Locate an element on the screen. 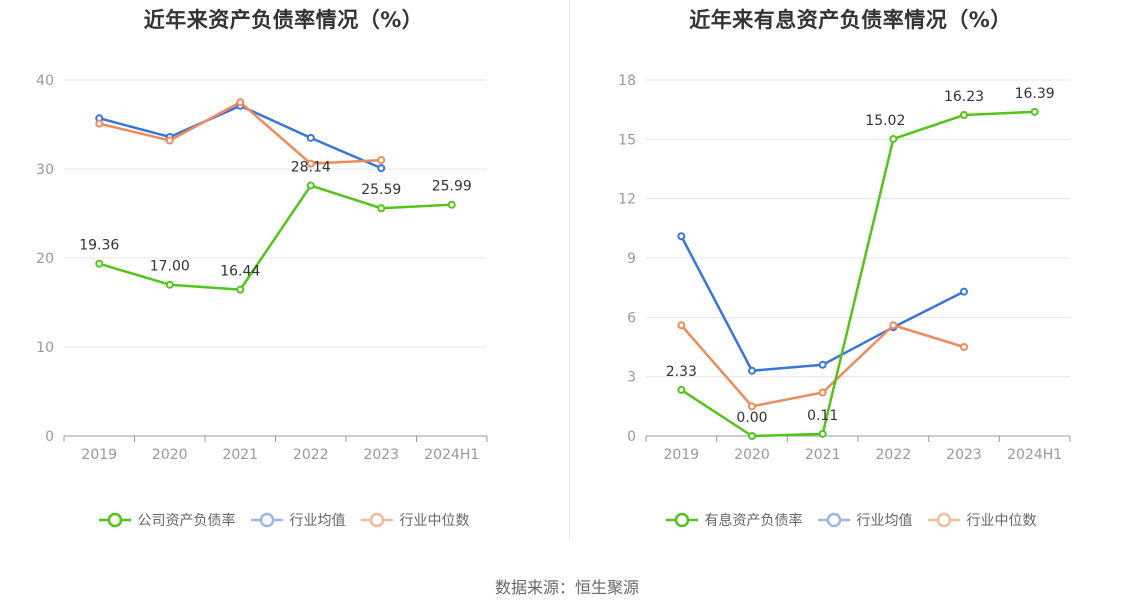  data-label: 16.39 is located at coordinates (1035, 94).